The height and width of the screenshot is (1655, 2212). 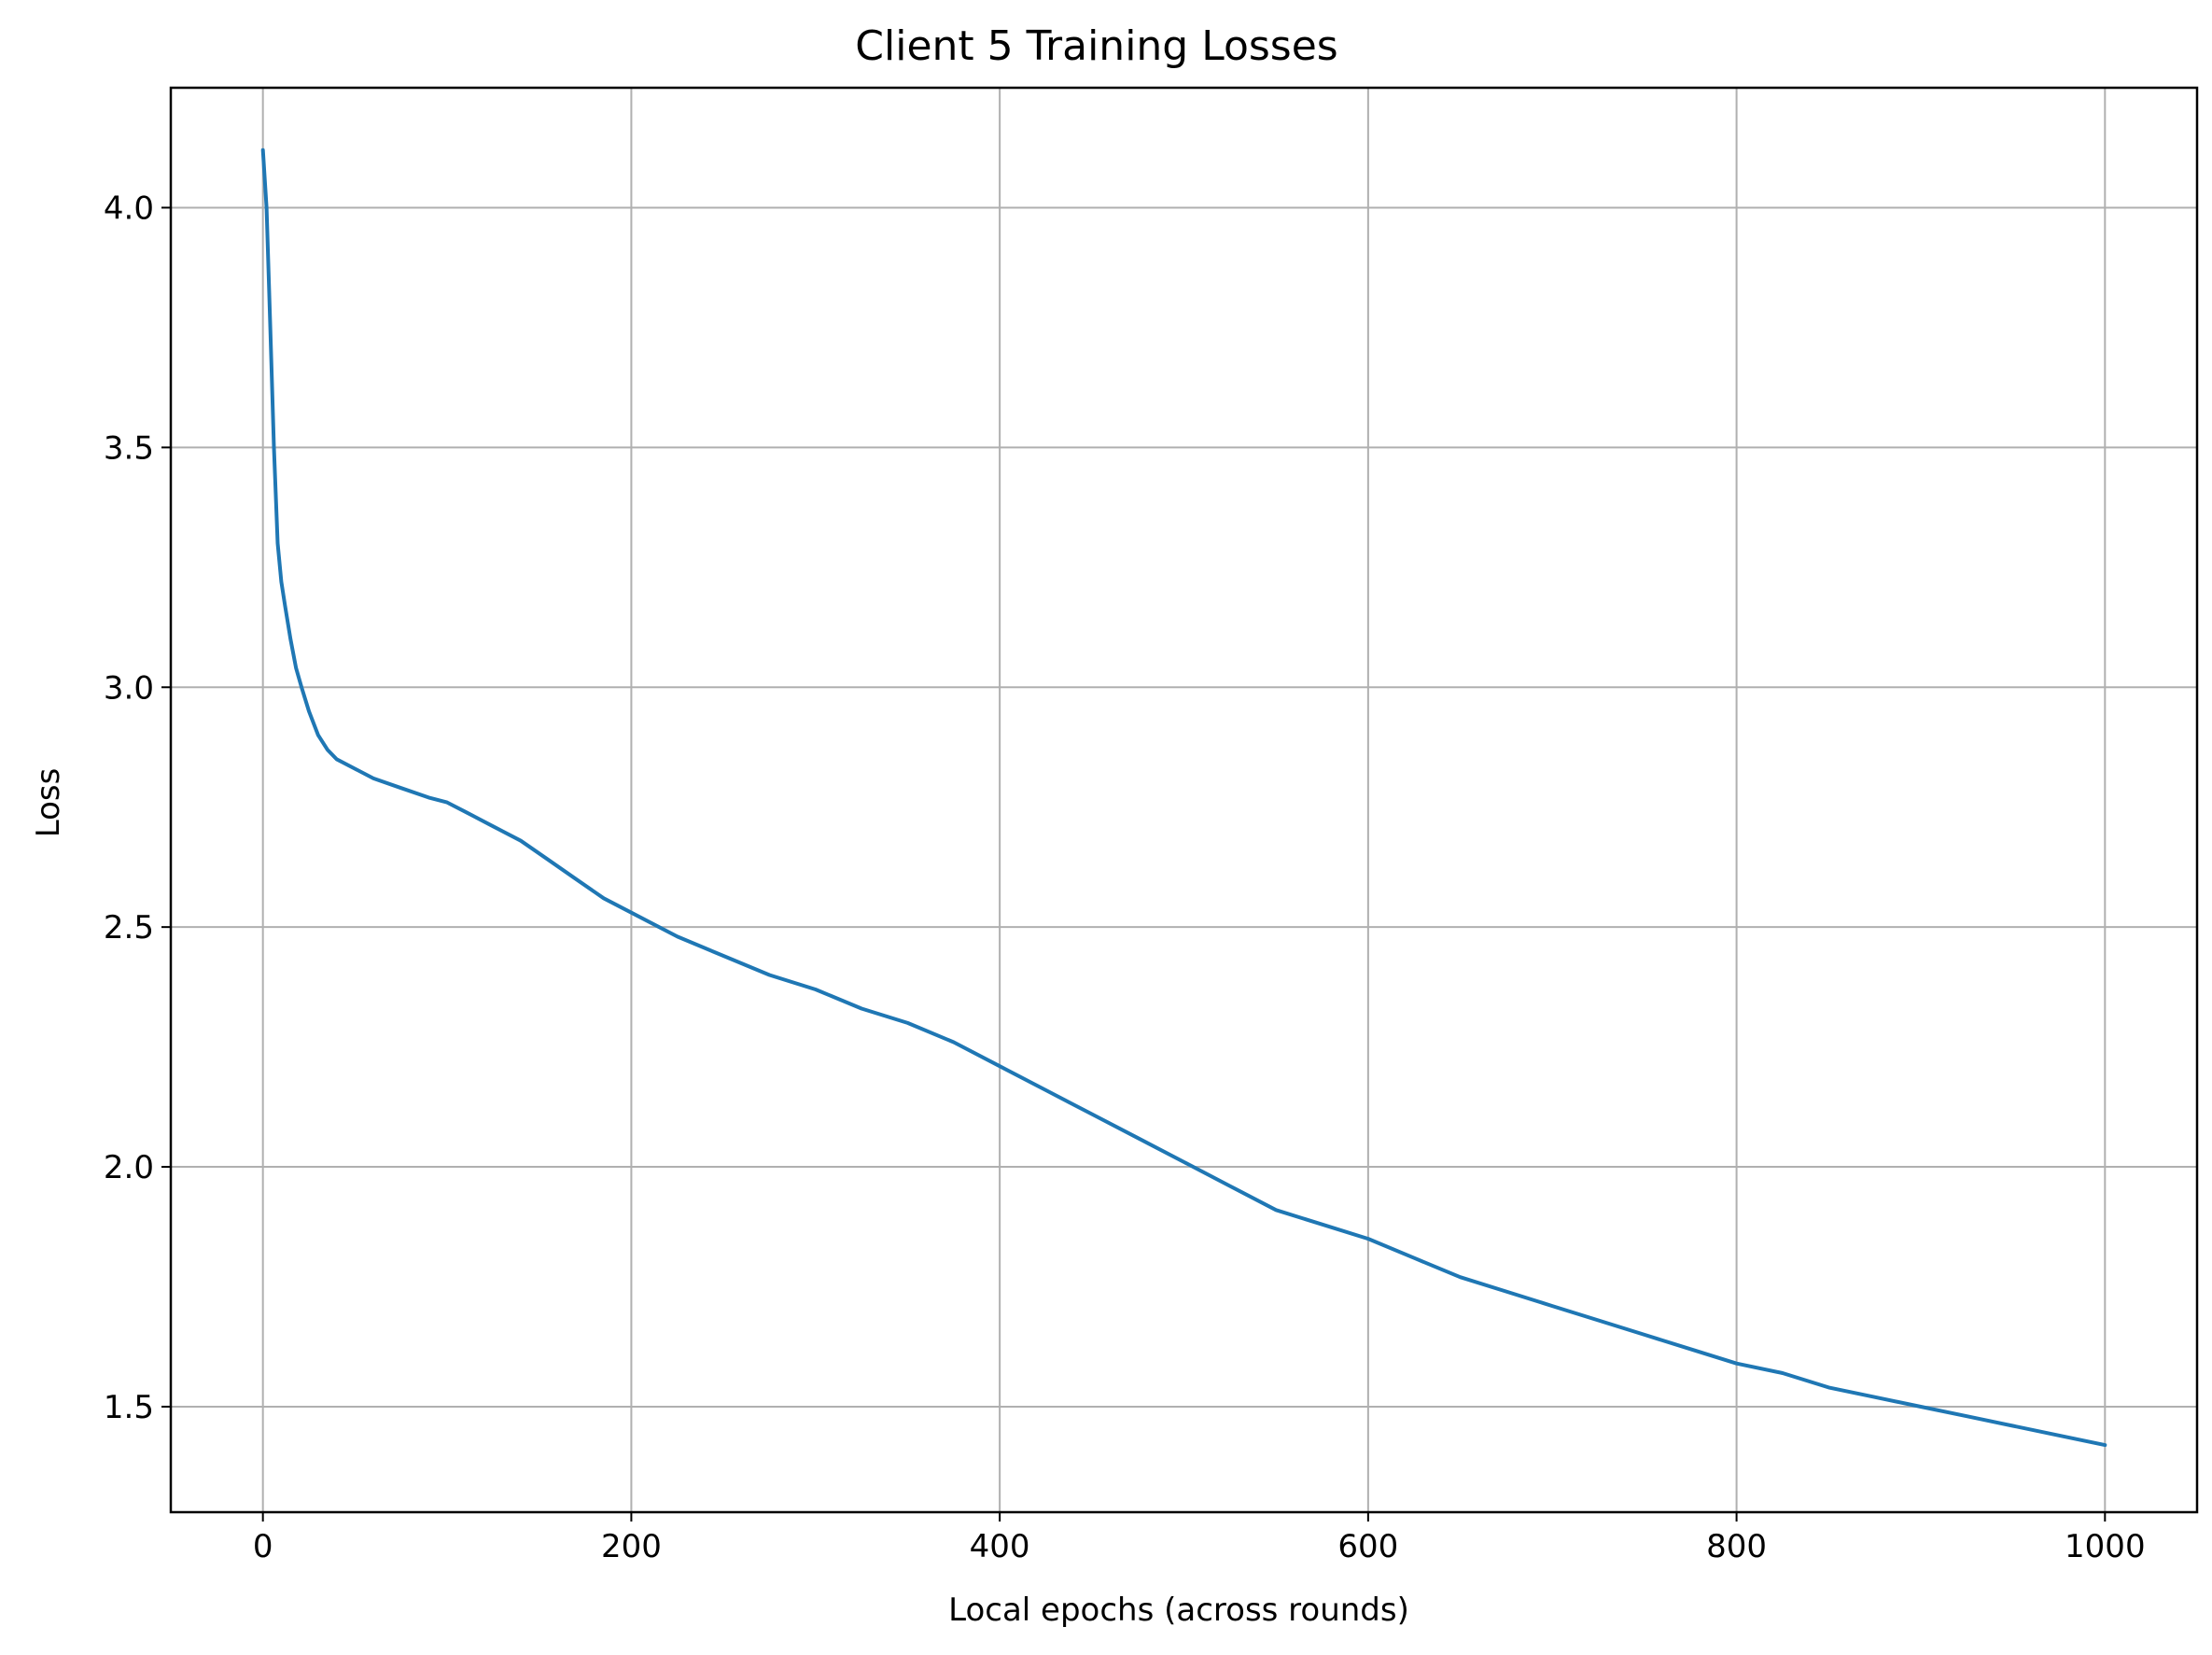 I want to click on x-tick-label: 200, so click(x=631, y=1546).